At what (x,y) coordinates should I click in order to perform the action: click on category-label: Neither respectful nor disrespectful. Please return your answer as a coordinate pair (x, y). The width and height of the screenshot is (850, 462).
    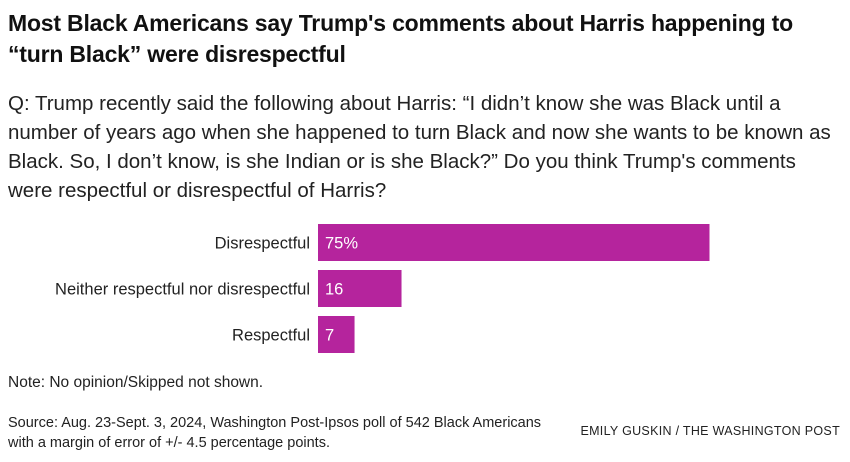
    Looking at the image, I should click on (182, 290).